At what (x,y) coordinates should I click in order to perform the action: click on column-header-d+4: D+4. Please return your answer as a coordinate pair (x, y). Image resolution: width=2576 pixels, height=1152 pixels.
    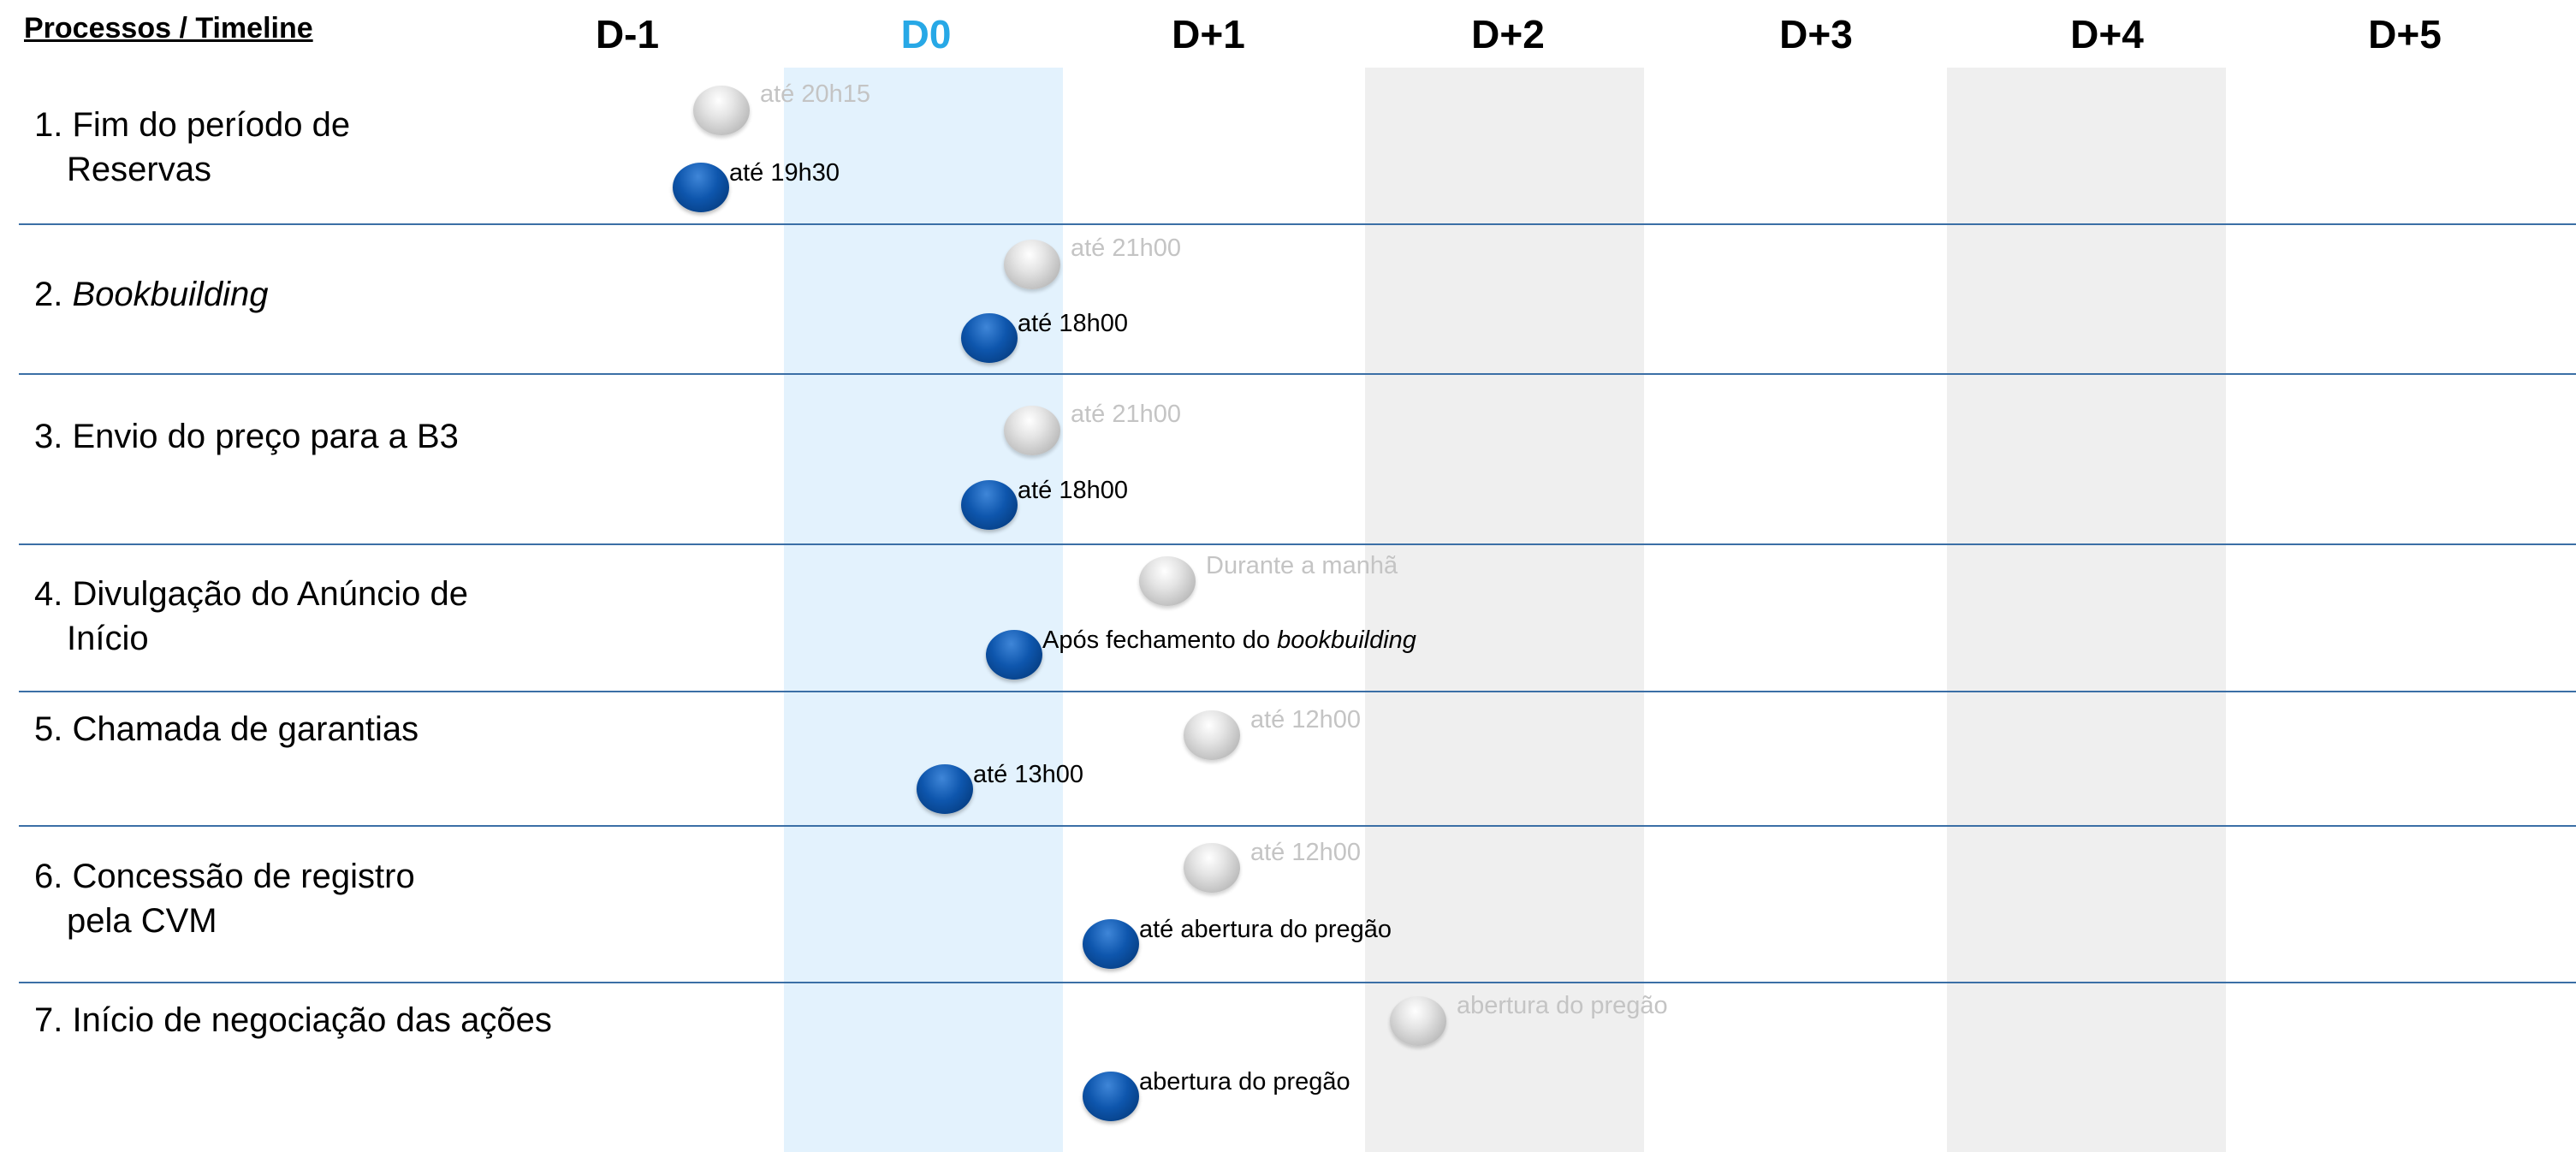
    Looking at the image, I should click on (2107, 34).